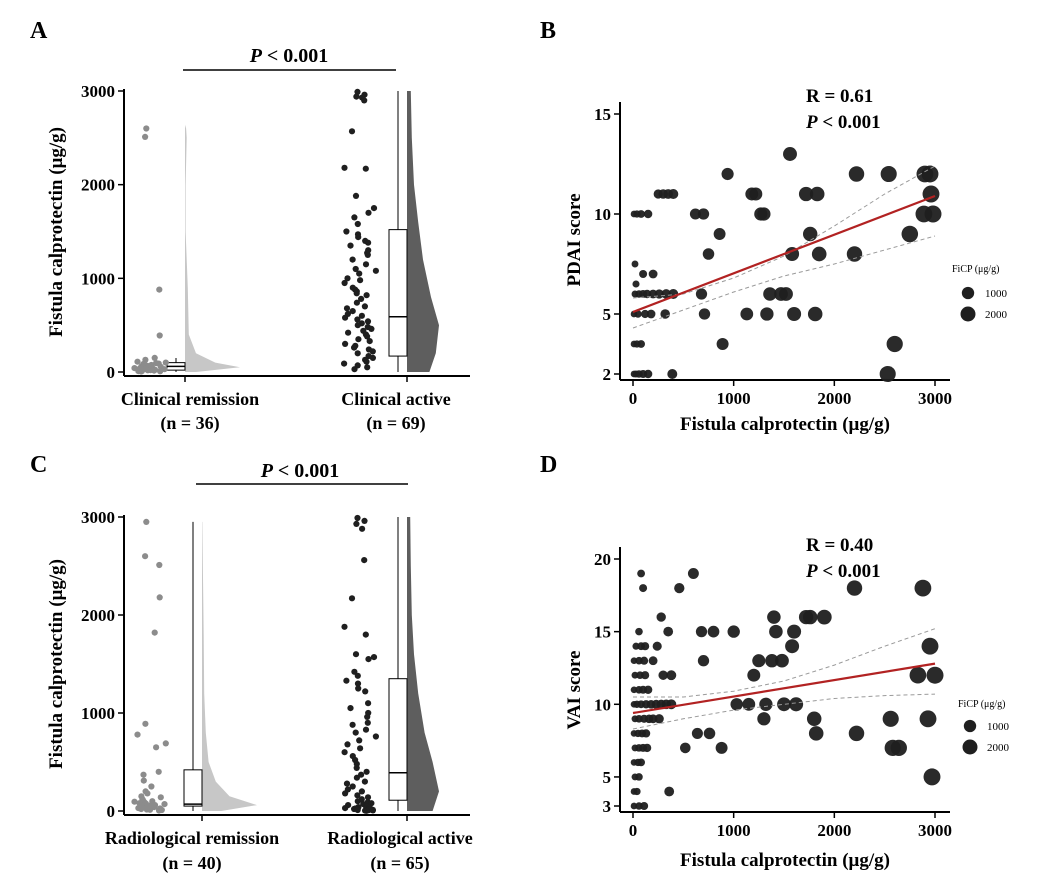 This screenshot has height=880, width=1054. I want to click on y-tick-label-c-0: 0, so click(111, 811).